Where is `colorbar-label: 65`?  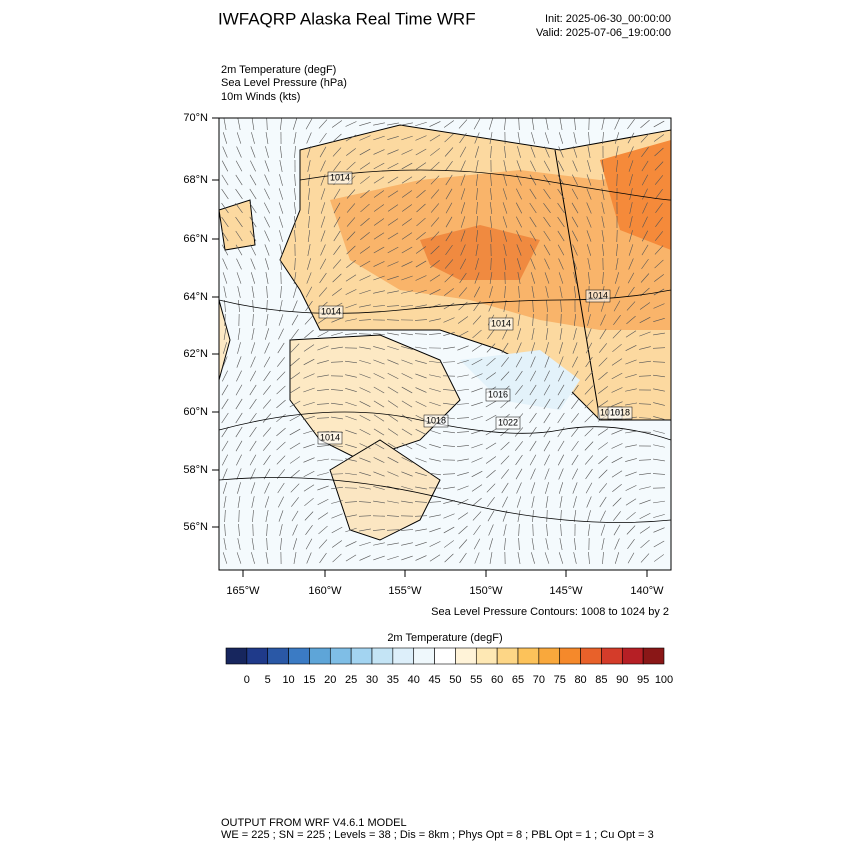 colorbar-label: 65 is located at coordinates (518, 680).